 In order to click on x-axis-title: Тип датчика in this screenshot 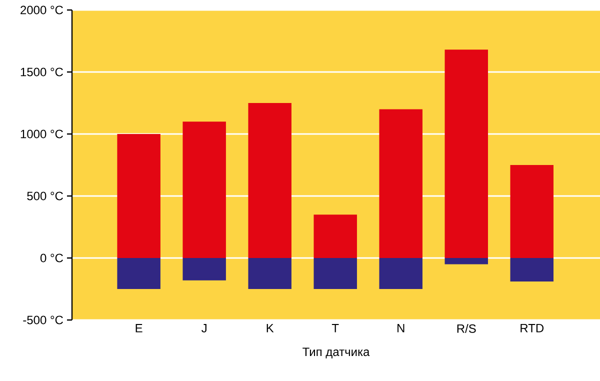, I will do `click(336, 353)`.